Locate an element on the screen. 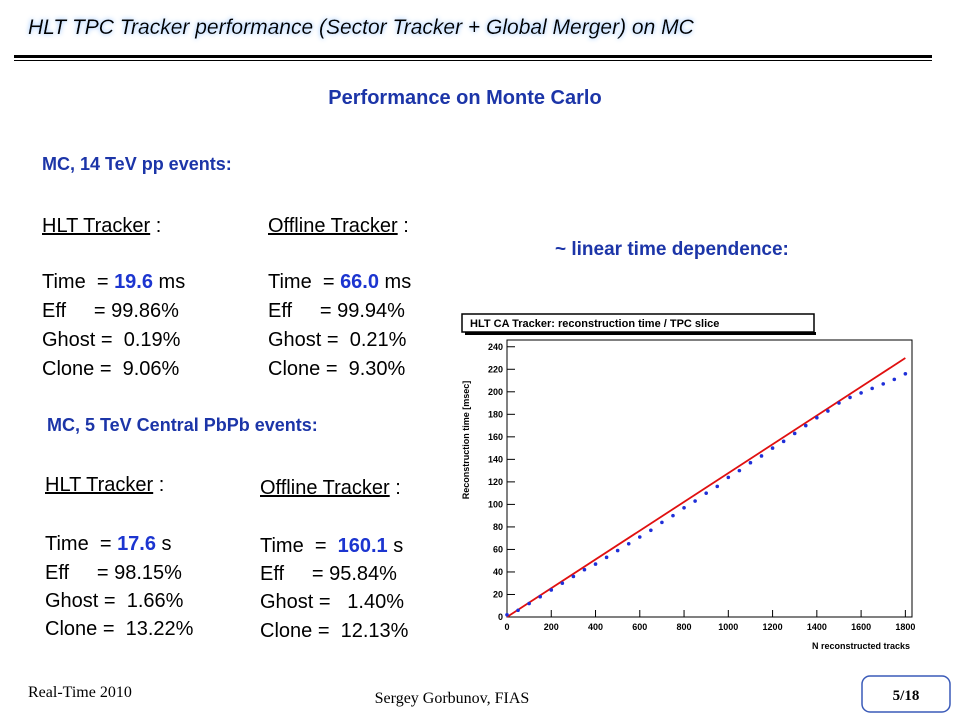 The width and height of the screenshot is (960, 720). y-tick-label: 200 is located at coordinates (495, 392).